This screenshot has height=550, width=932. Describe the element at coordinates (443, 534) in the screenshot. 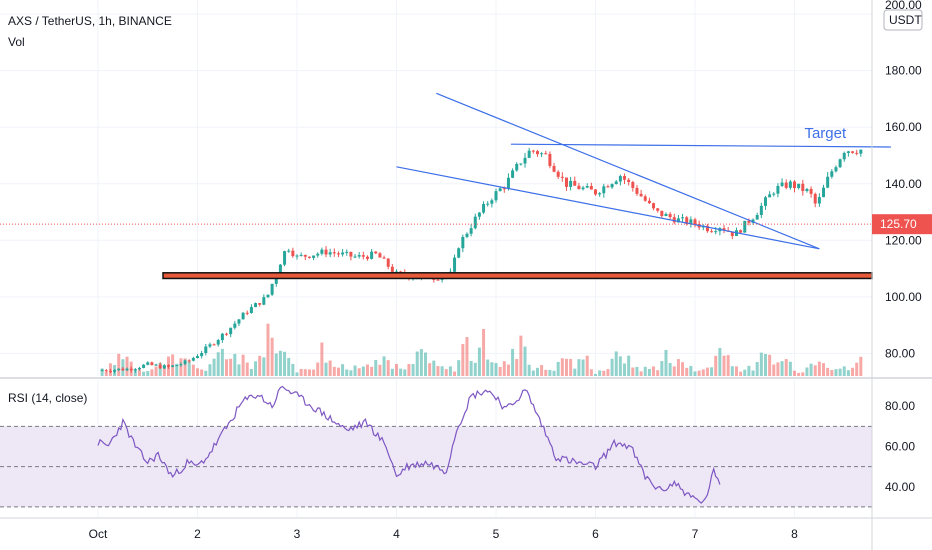

I see `time-axis-ticks: Oct 2 3 4 5 6 7 8` at that location.